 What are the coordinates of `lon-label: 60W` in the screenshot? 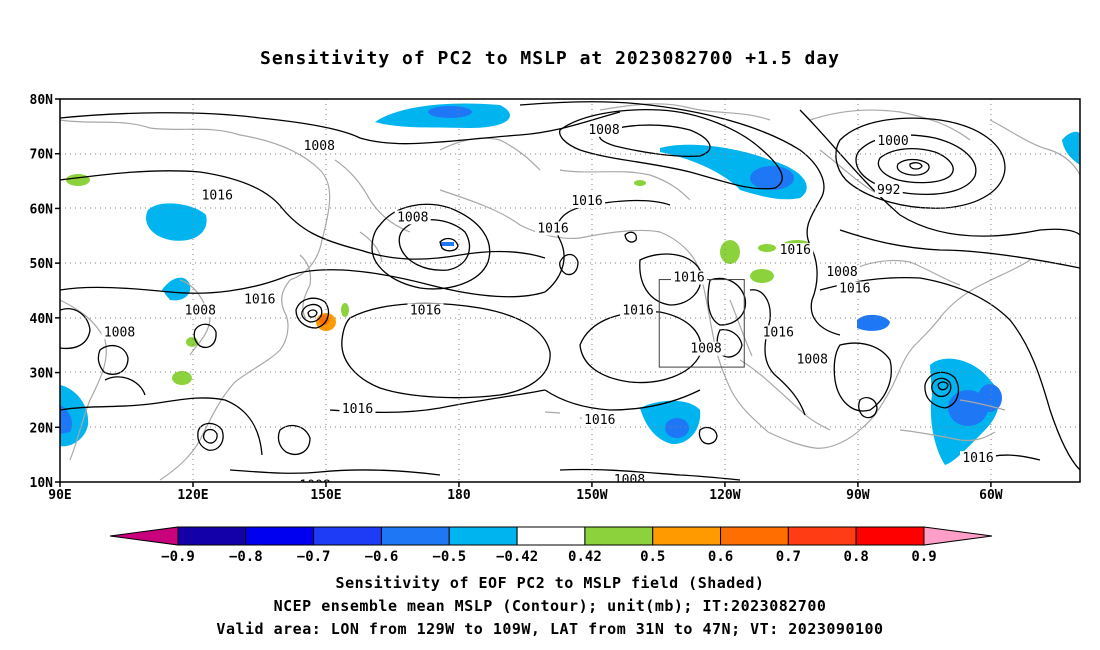 It's located at (991, 495).